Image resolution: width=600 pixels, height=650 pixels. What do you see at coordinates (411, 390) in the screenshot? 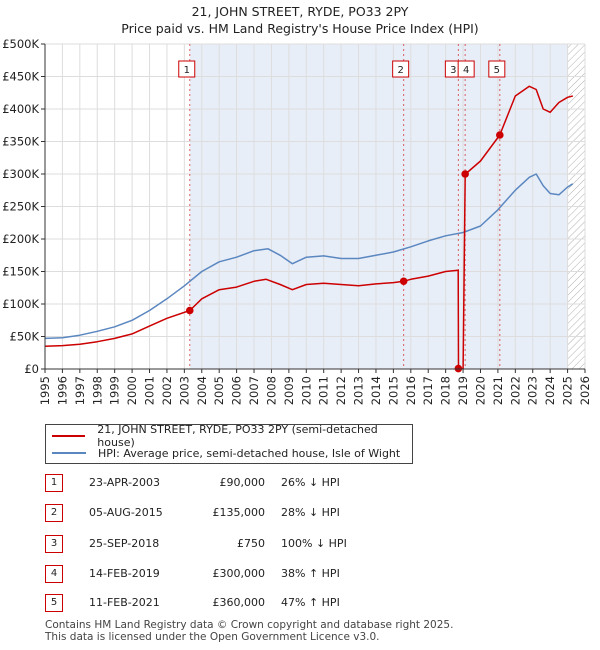
I see `x-tick-label: 2016` at bounding box center [411, 390].